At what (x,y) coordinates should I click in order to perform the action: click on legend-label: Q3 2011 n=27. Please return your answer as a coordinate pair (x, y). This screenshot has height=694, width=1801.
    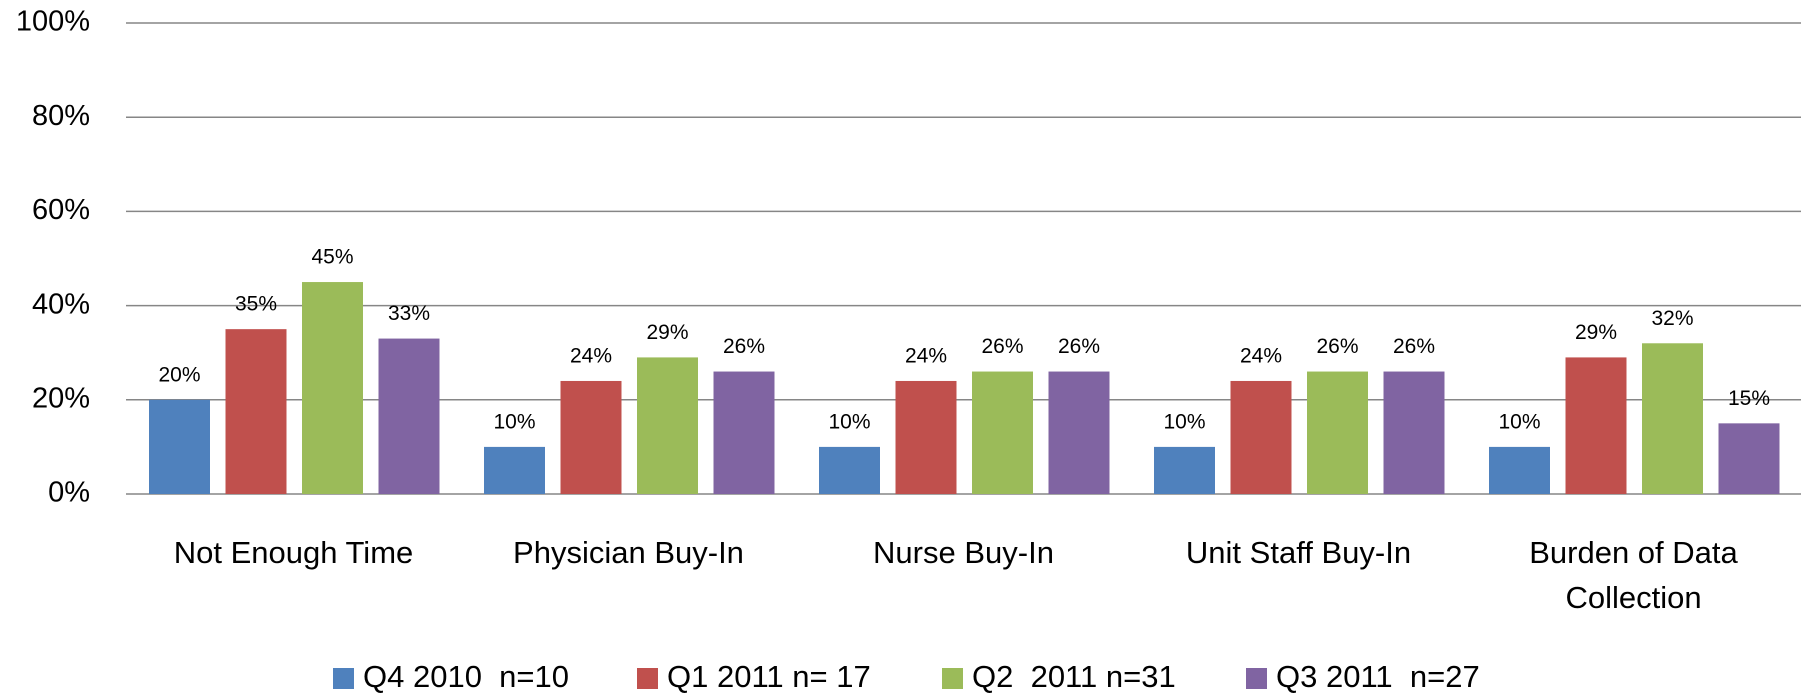
    Looking at the image, I should click on (1378, 676).